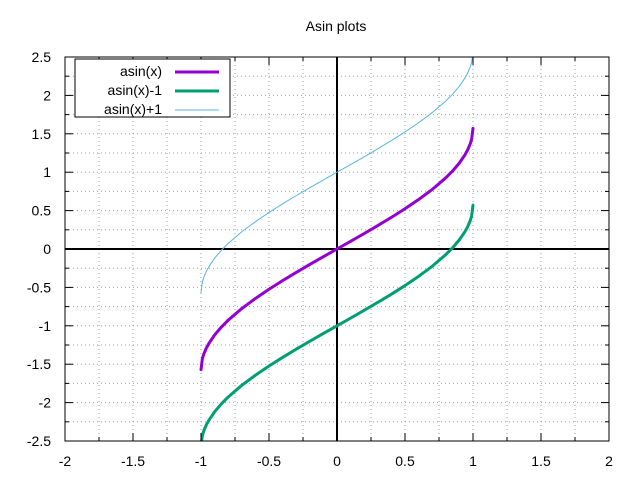 The width and height of the screenshot is (640, 480). What do you see at coordinates (133, 109) in the screenshot?
I see `legend-label-asin-x-plus-1: asin(x)+1` at bounding box center [133, 109].